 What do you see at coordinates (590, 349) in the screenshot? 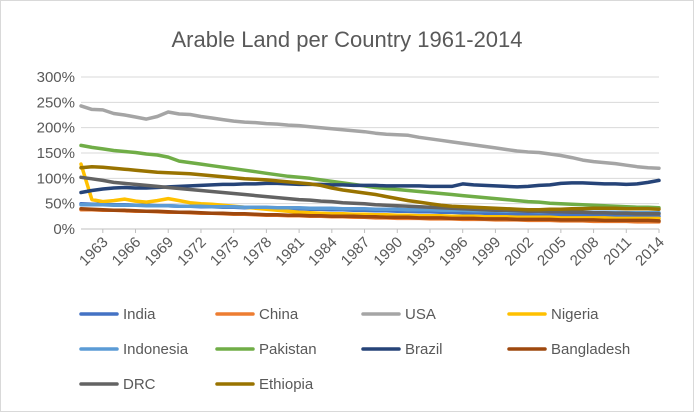
I see `legend-label-bangladesh: Bangladesh` at bounding box center [590, 349].